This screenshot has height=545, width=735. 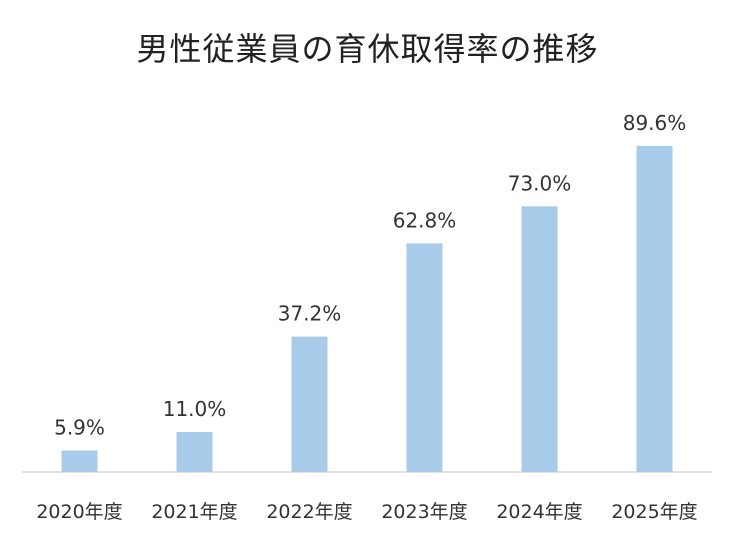 What do you see at coordinates (310, 314) in the screenshot?
I see `data-label-2: 37.2%` at bounding box center [310, 314].